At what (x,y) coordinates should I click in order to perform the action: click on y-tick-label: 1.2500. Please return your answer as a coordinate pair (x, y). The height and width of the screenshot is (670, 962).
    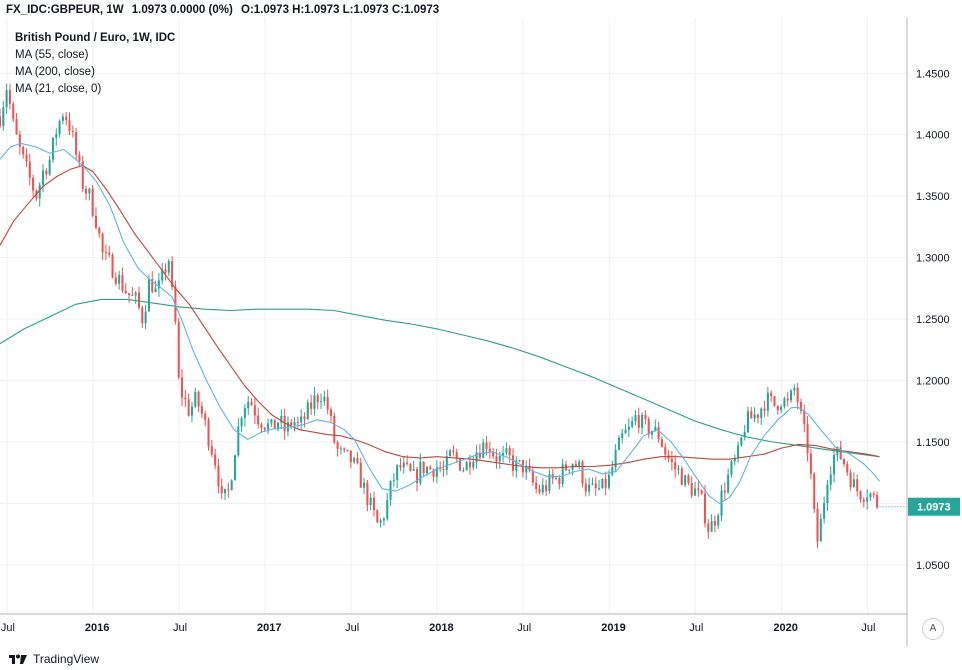
    Looking at the image, I should click on (933, 320).